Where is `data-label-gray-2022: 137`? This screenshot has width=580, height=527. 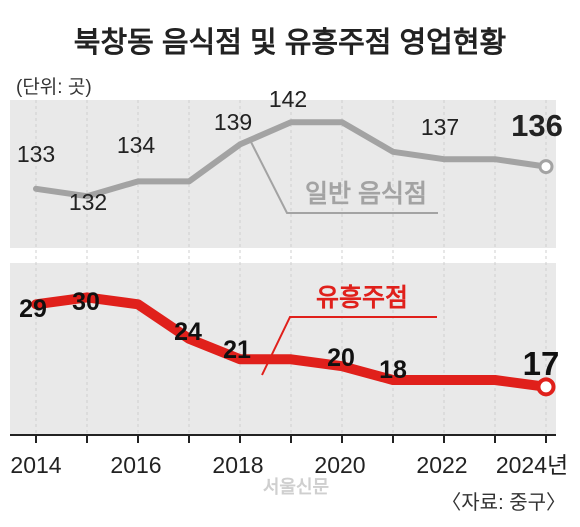 data-label-gray-2022: 137 is located at coordinates (440, 127).